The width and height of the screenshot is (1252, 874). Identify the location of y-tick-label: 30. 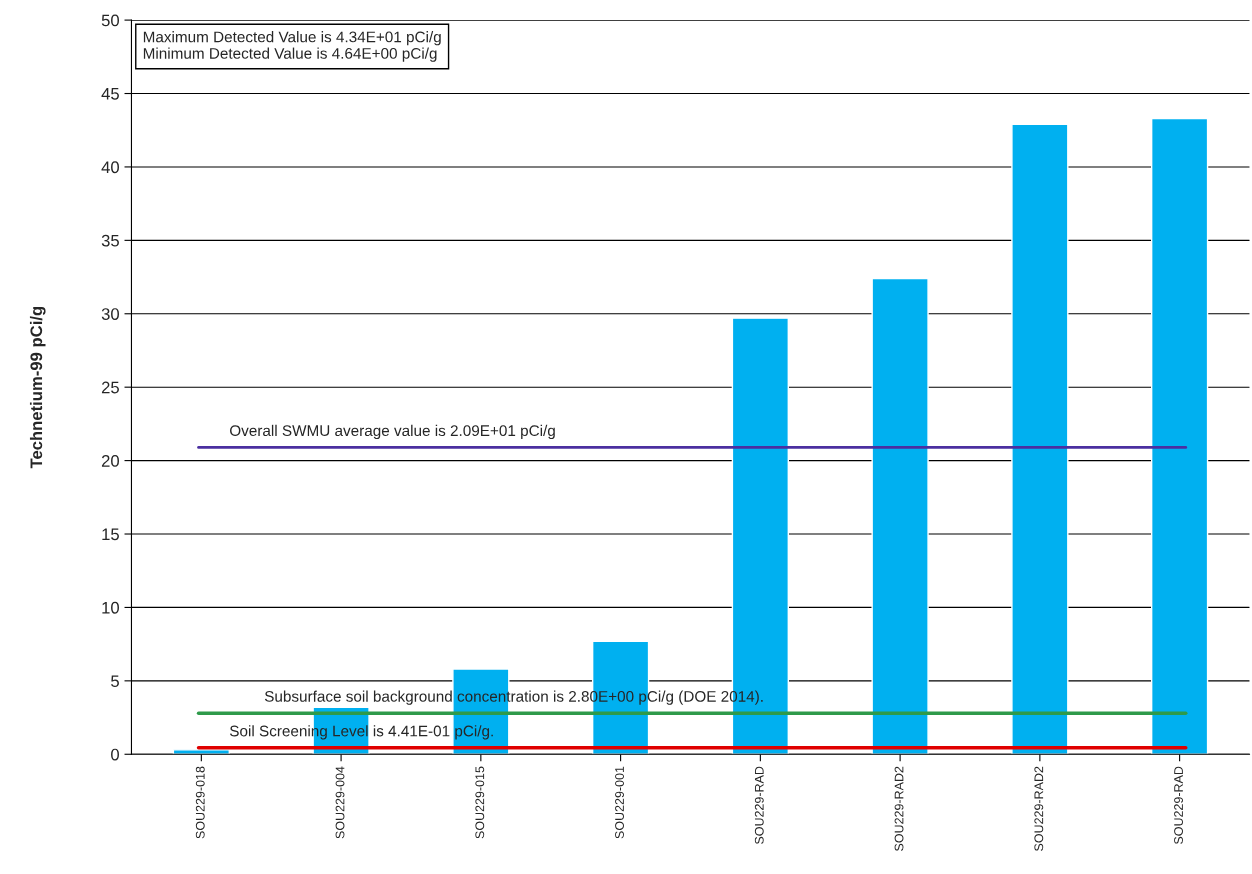
(110, 314).